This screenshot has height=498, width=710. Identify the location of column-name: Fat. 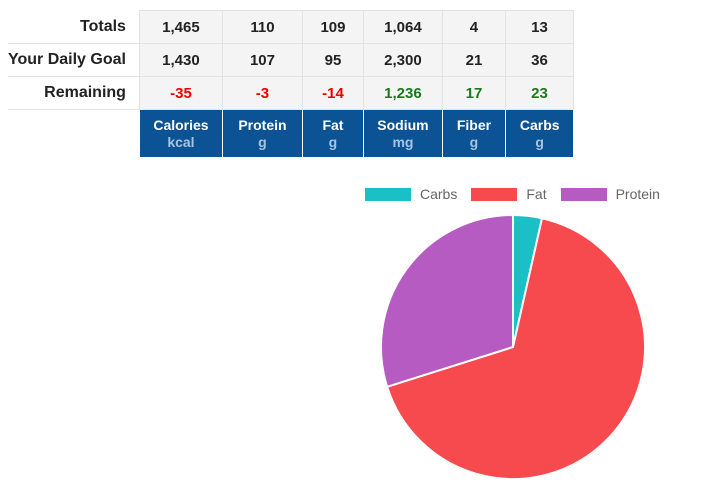
(333, 124).